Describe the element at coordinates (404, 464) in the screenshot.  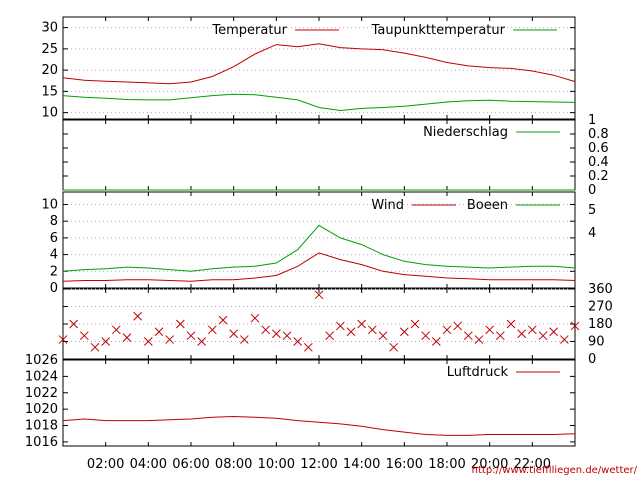
I see `xtick-label: 16:00` at that location.